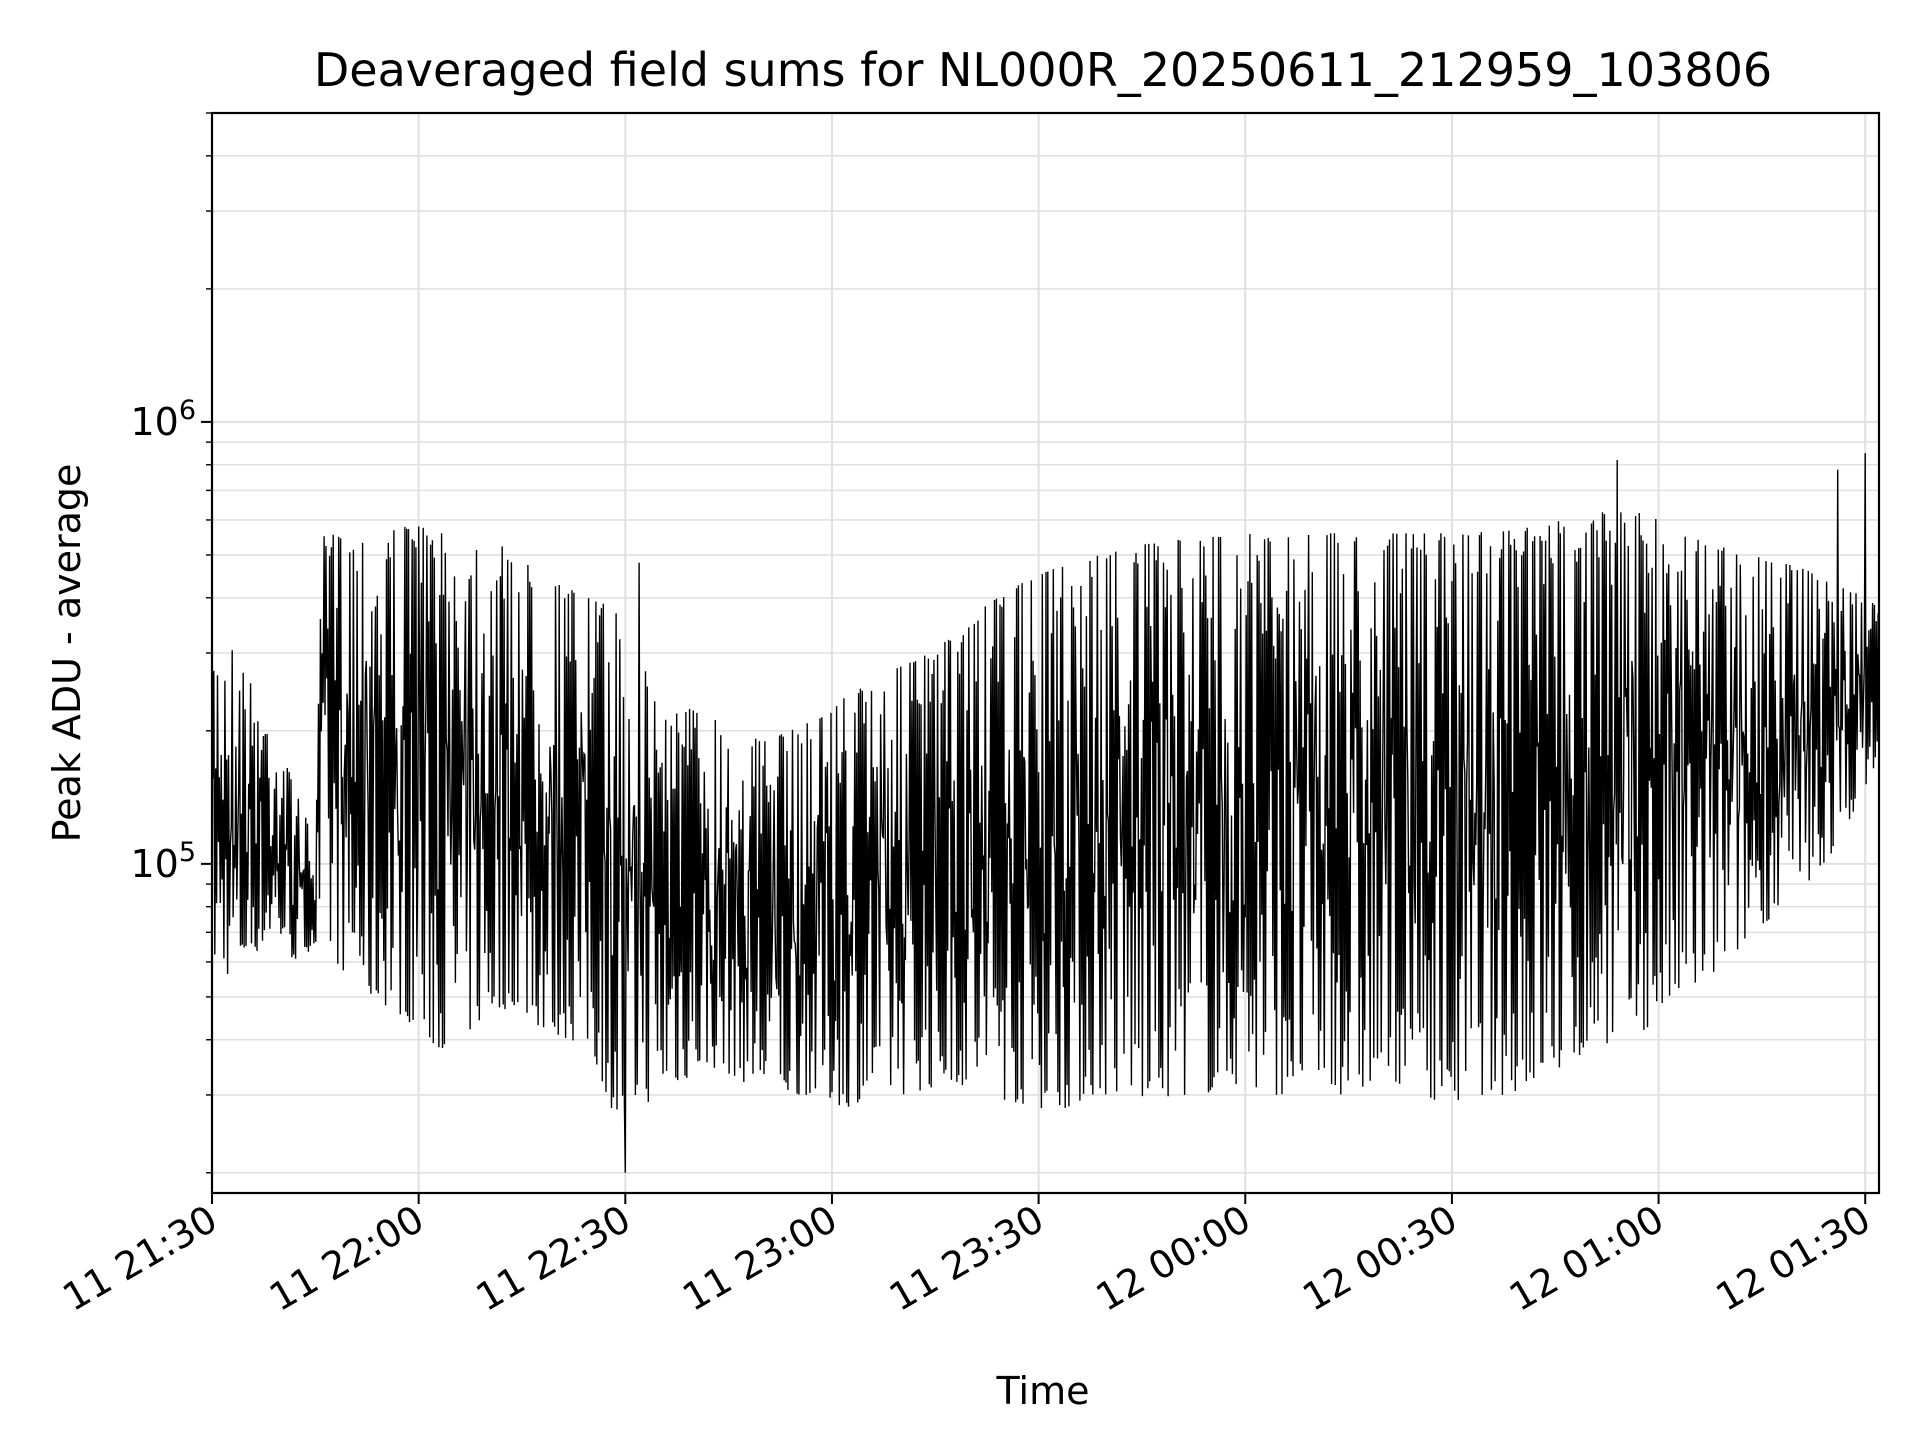 The width and height of the screenshot is (1920, 1440). Describe the element at coordinates (1793, 1258) in the screenshot. I see `x-tick-label: 12 01:30` at that location.